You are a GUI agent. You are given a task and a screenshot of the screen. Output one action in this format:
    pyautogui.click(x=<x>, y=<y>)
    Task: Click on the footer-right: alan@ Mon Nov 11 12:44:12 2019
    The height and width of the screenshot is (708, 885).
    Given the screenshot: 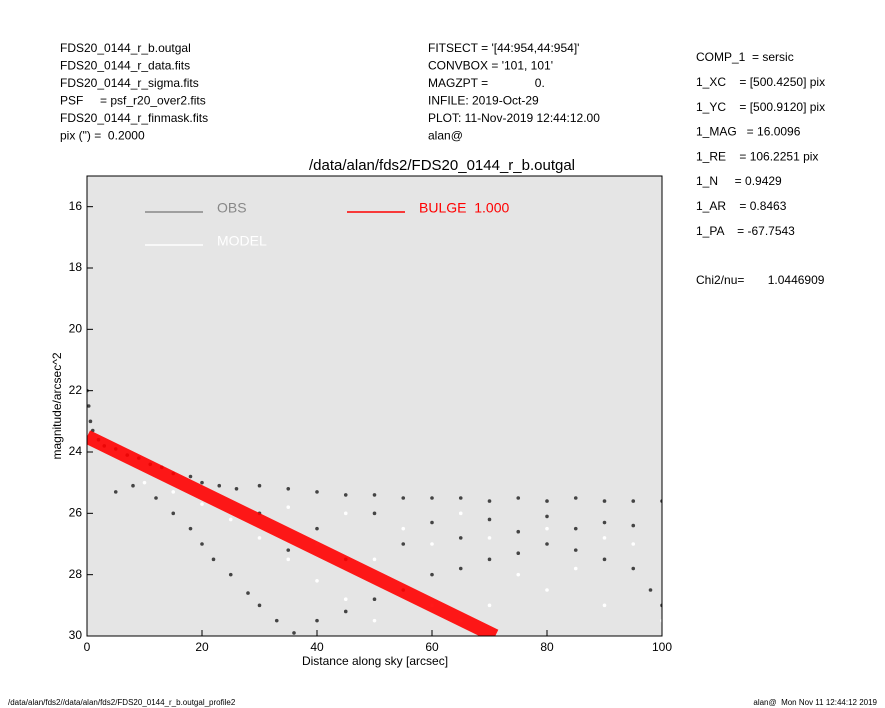 What is the action you would take?
    pyautogui.click(x=815, y=702)
    